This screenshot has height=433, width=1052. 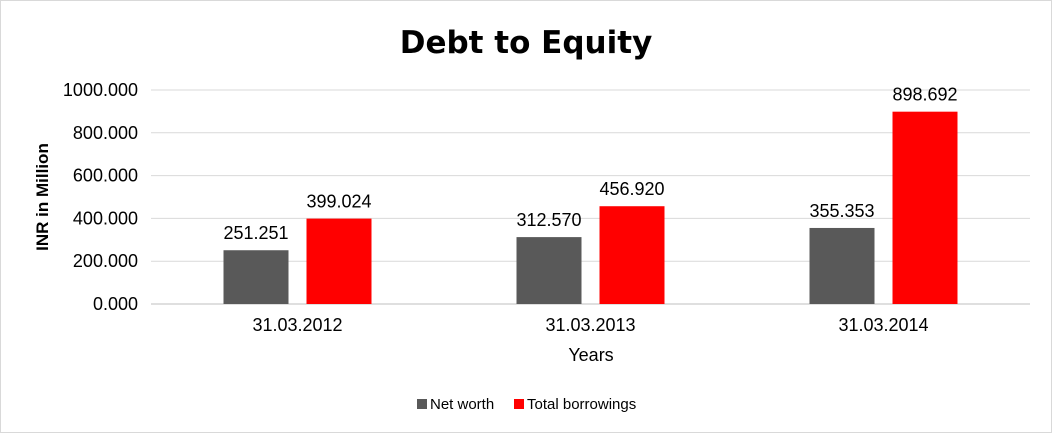 What do you see at coordinates (115, 304) in the screenshot?
I see `y-tick-label: 0.000` at bounding box center [115, 304].